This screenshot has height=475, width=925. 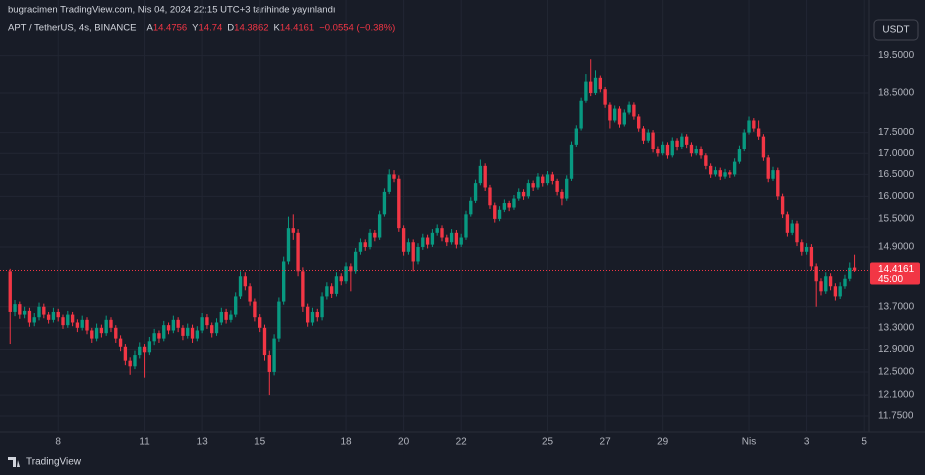 I want to click on currency: USDT, so click(x=895, y=30).